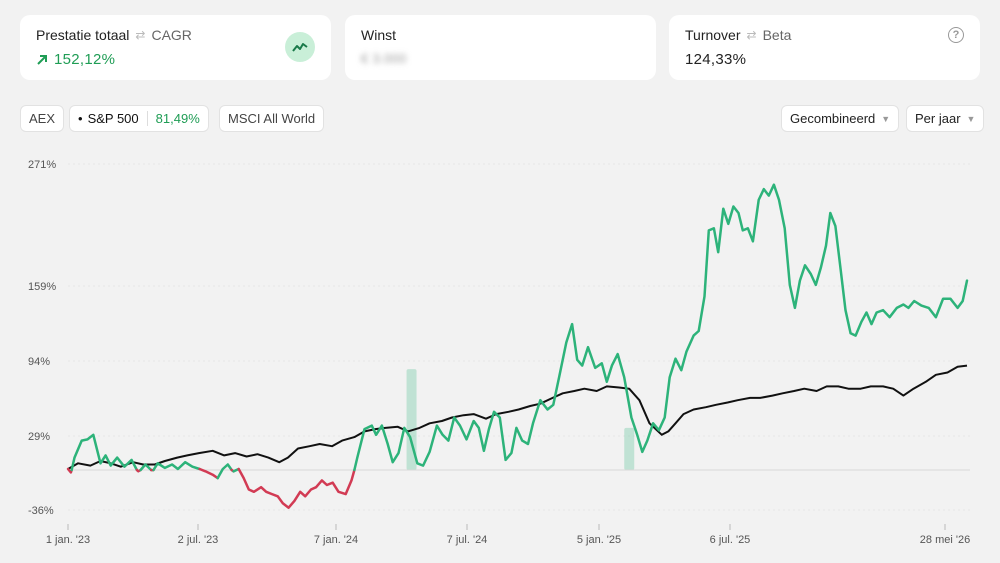  Describe the element at coordinates (68, 540) in the screenshot. I see `x-tick-label: 1 jan. '23` at that location.